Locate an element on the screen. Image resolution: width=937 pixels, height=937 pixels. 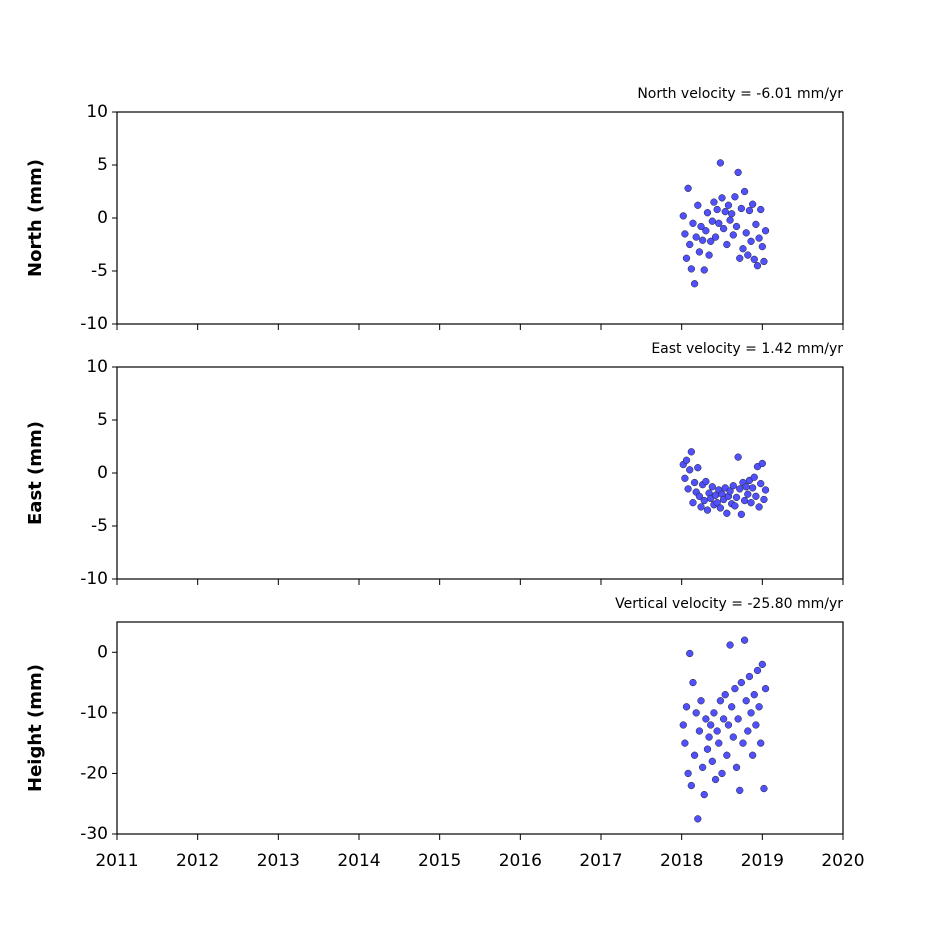
y-tick-label: 0 is located at coordinates (102, 652).